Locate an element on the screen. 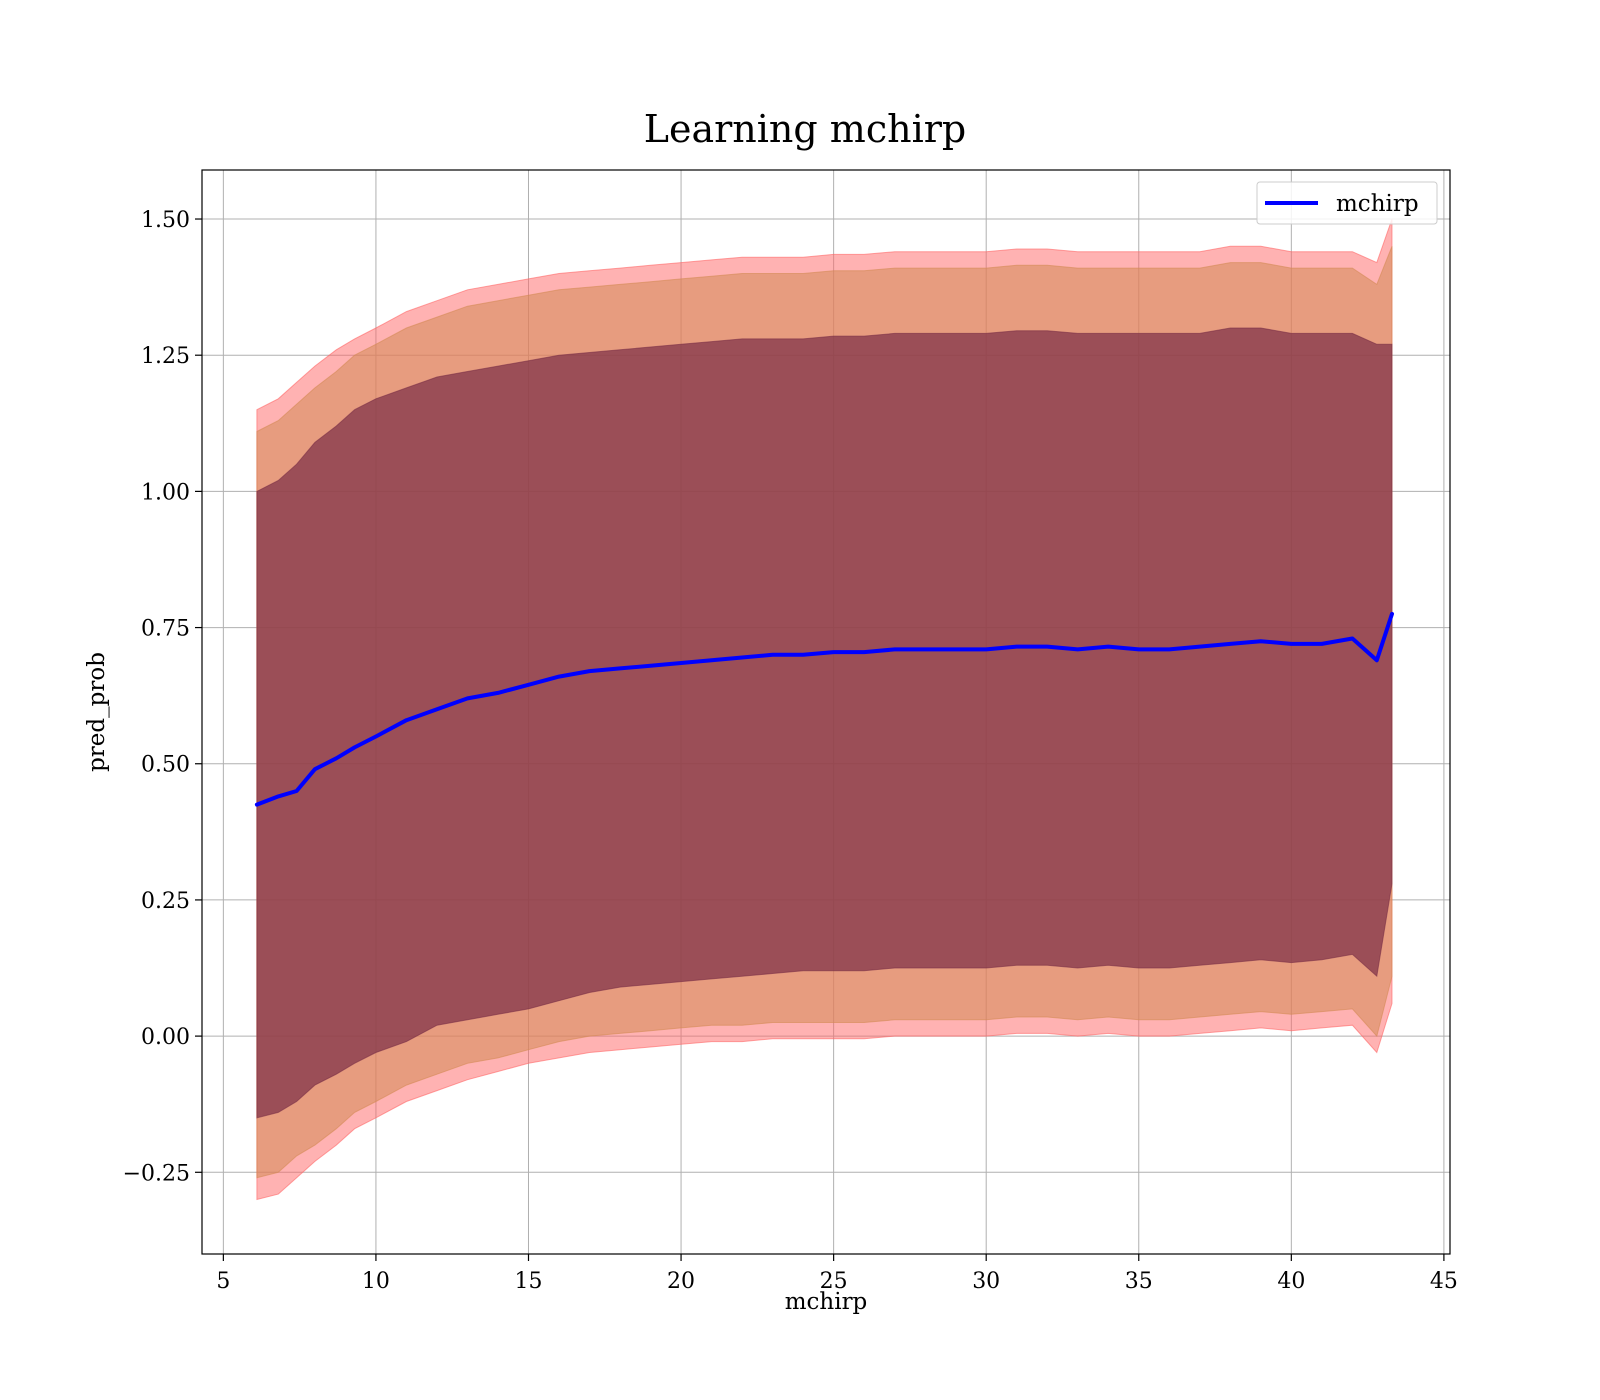 The height and width of the screenshot is (1400, 1600). x-tick-label: 25 is located at coordinates (834, 1281).